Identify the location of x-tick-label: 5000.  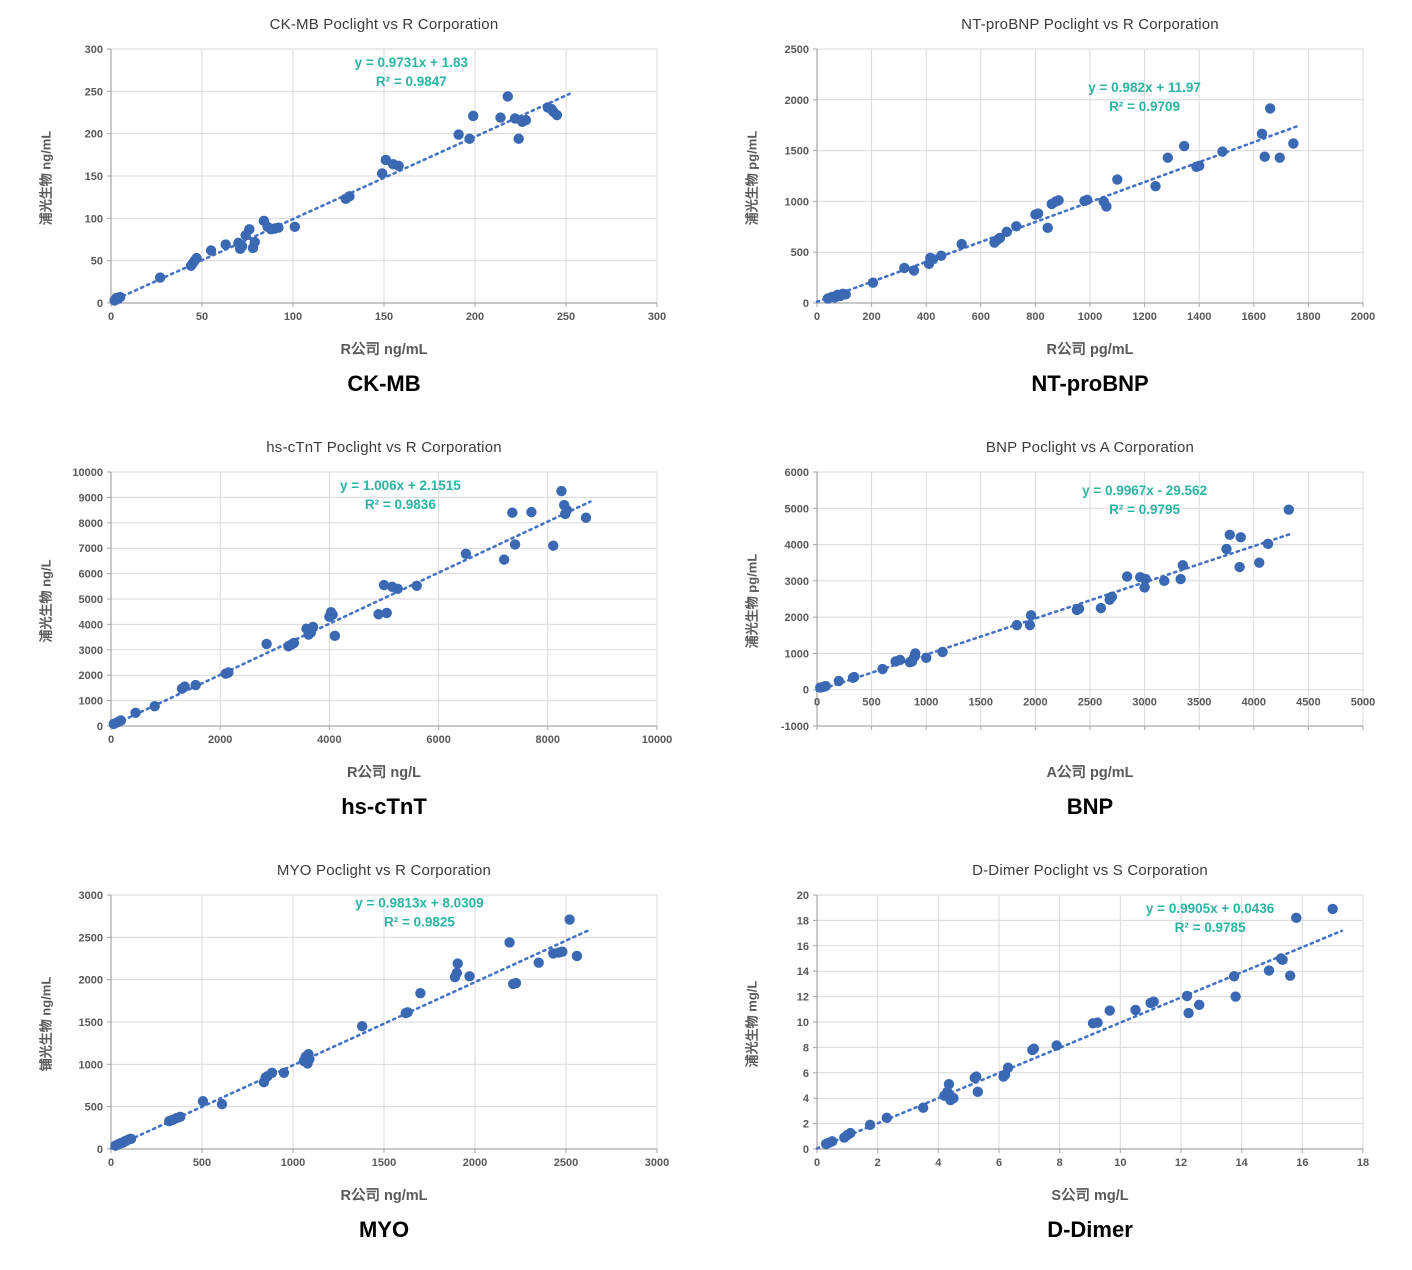
(1363, 703).